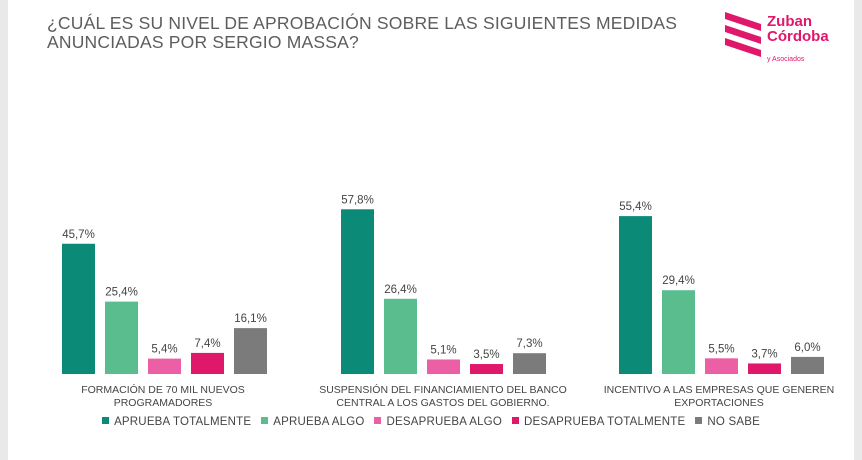 This screenshot has height=460, width=862. What do you see at coordinates (121, 293) in the screenshot?
I see `bar-value-label: 25,4%` at bounding box center [121, 293].